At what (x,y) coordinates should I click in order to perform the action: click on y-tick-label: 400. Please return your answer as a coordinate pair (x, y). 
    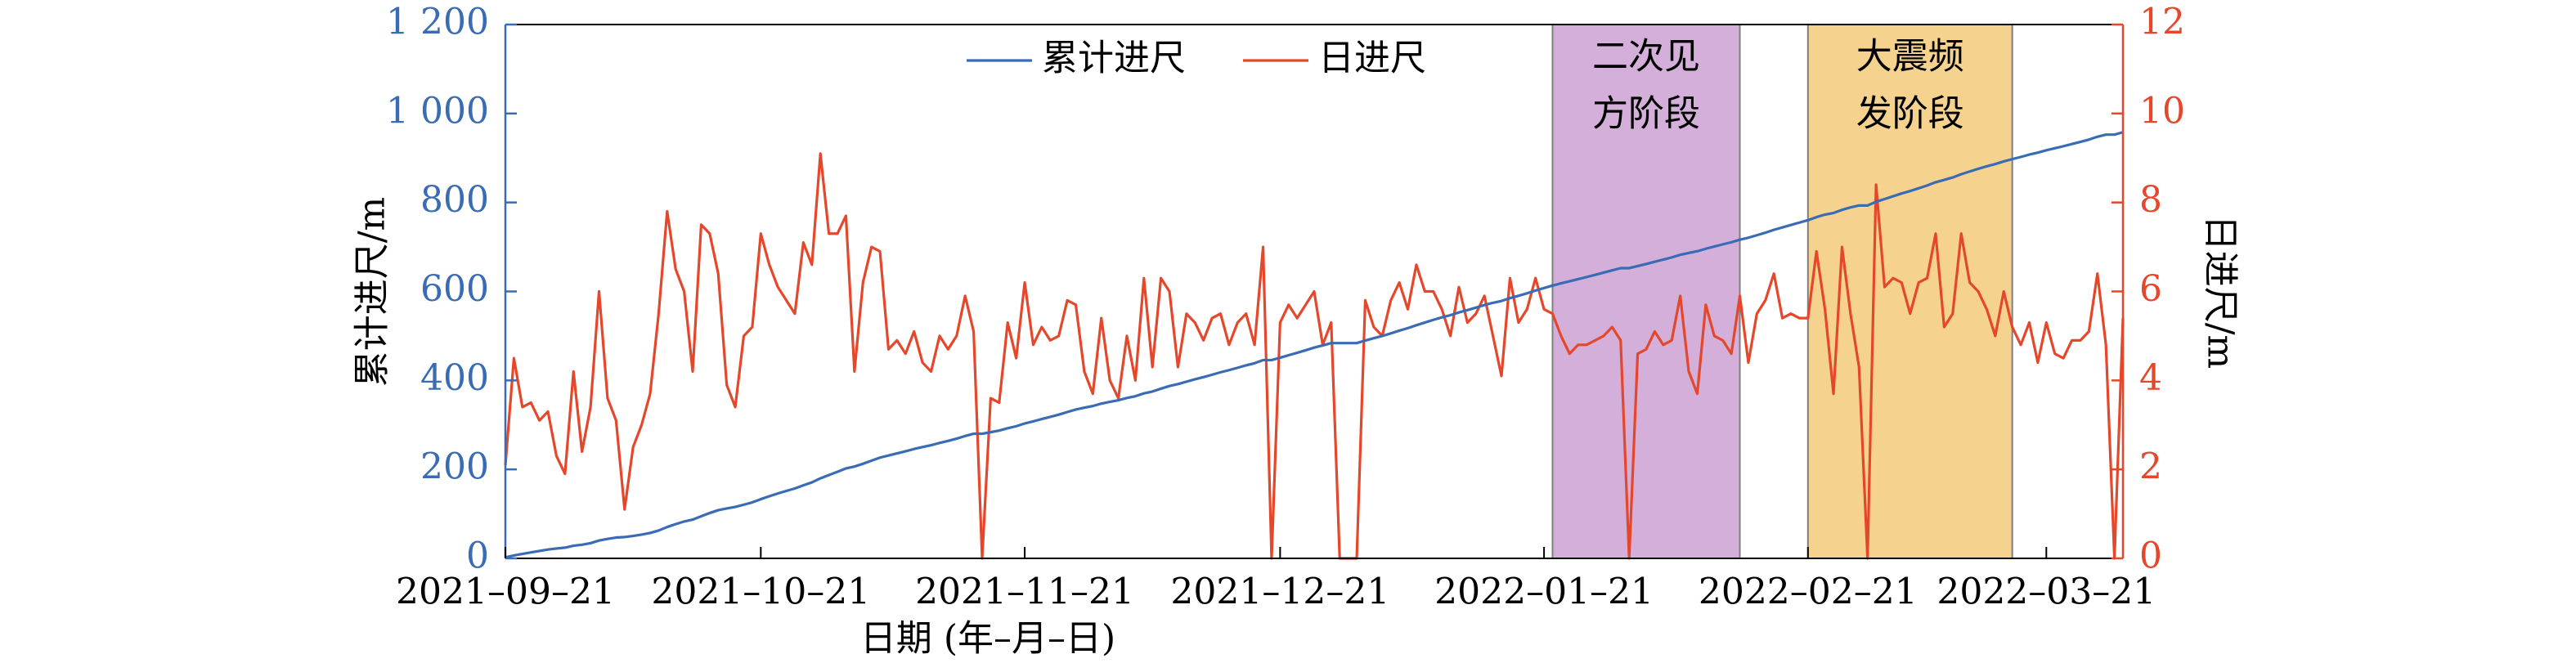
    Looking at the image, I should click on (454, 378).